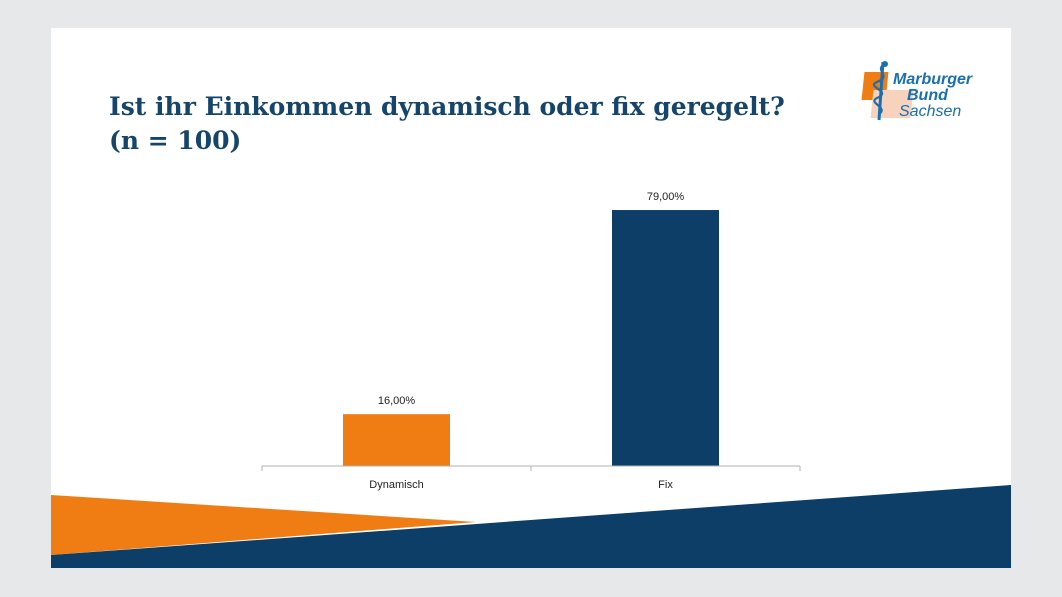 The width and height of the screenshot is (1062, 597). What do you see at coordinates (665, 338) in the screenshot?
I see `bar-fix` at bounding box center [665, 338].